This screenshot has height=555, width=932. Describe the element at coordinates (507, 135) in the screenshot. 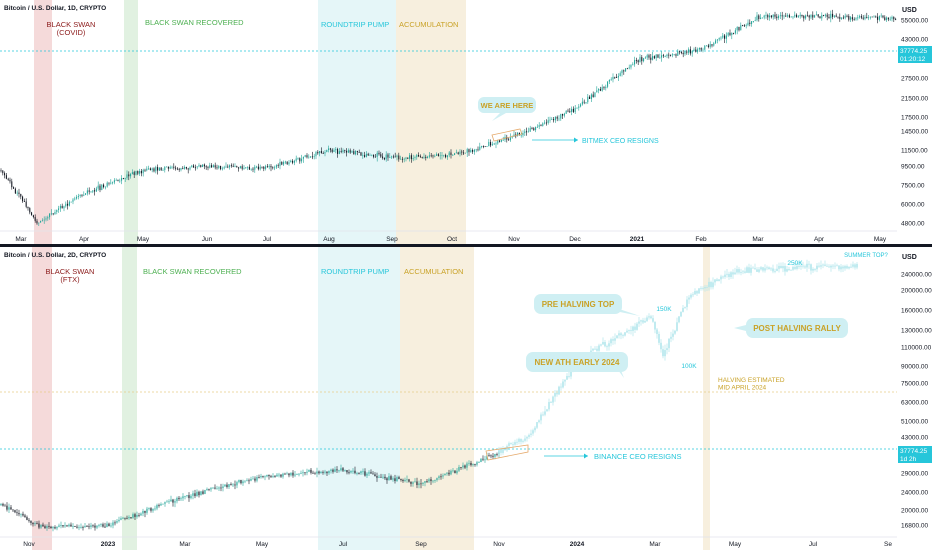

I see `wedge-pattern` at that location.